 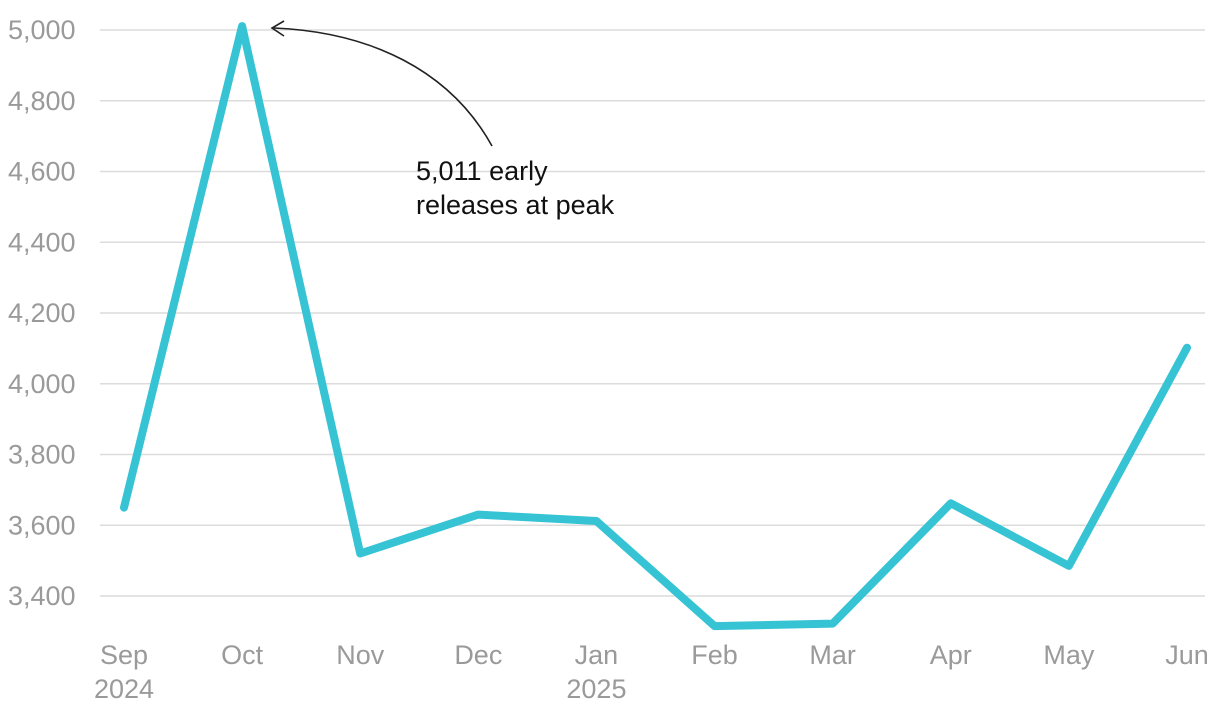 I want to click on annotation-arrowhead, so click(x=277, y=28).